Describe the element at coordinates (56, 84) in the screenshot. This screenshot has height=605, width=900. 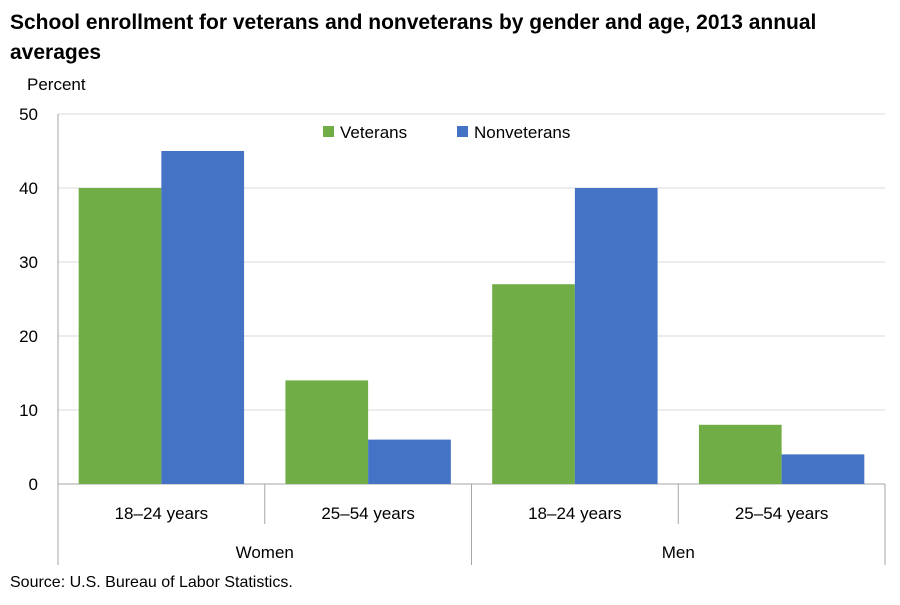
I see `y-axis-label: Percent` at that location.